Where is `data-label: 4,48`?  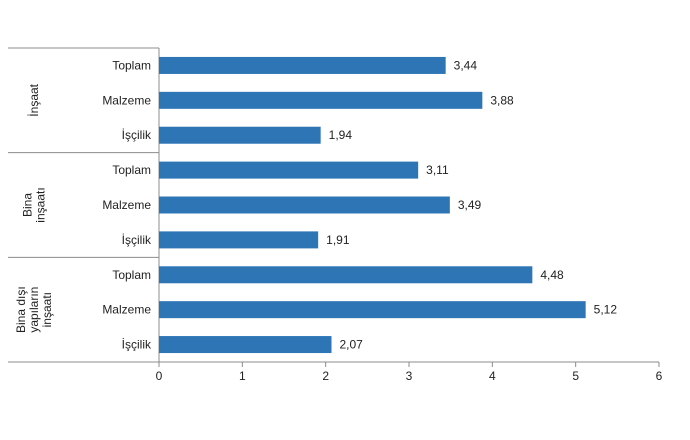 data-label: 4,48 is located at coordinates (552, 275).